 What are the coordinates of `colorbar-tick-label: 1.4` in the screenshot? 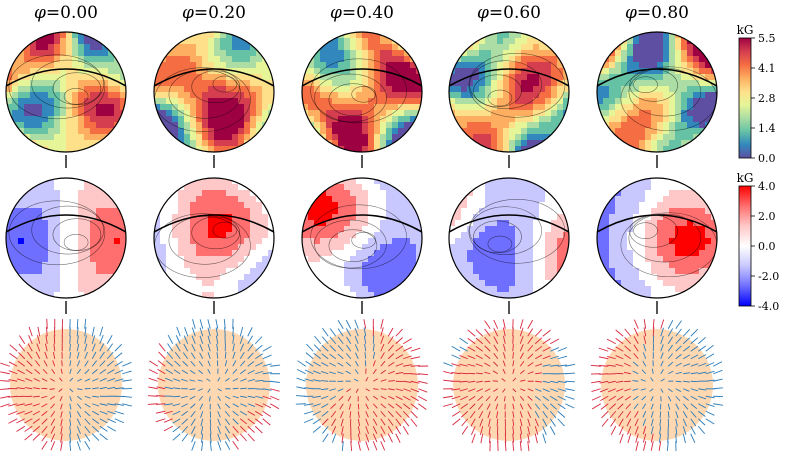 It's located at (767, 128).